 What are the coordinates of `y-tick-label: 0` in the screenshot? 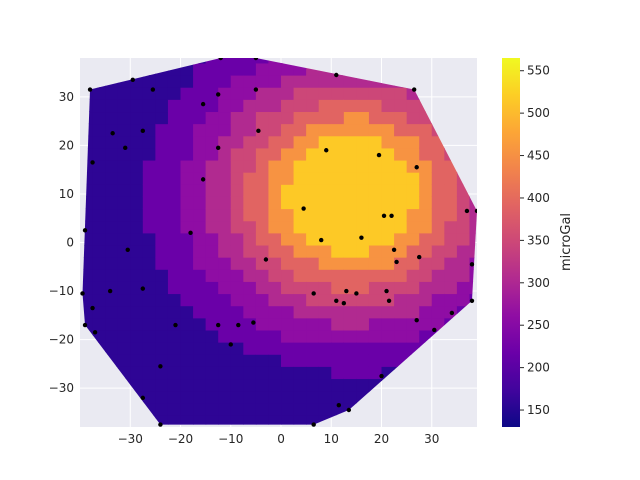 It's located at (70, 243).